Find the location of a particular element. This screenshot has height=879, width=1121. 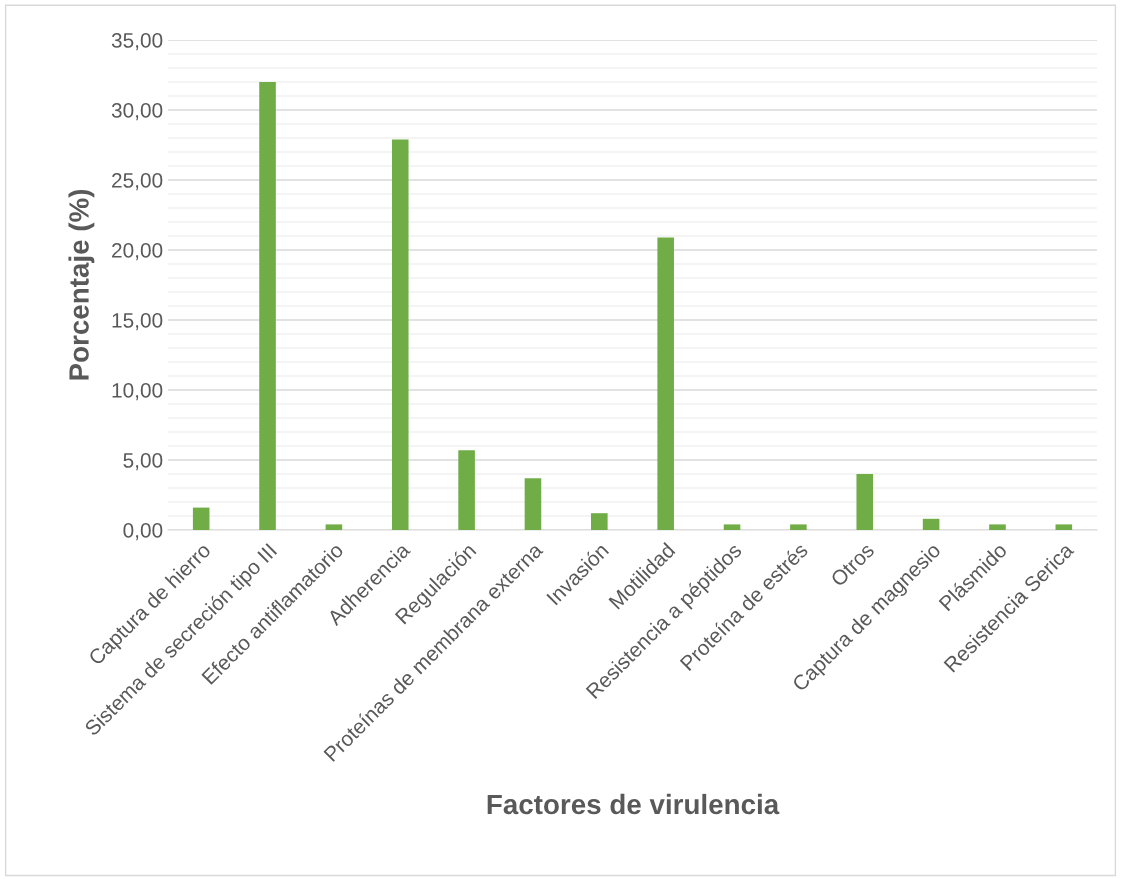

y-tick-label: 15,00 is located at coordinates (137, 322).